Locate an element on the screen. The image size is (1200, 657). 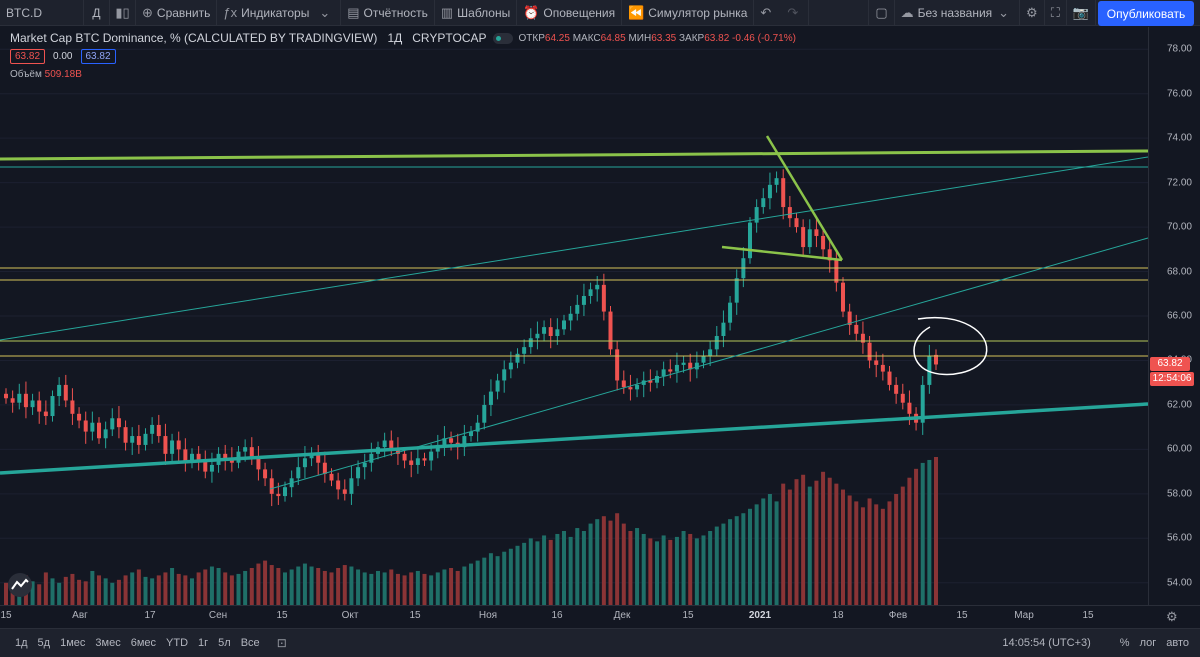
symbol-search-button: BTC.D is located at coordinates (42, 13).